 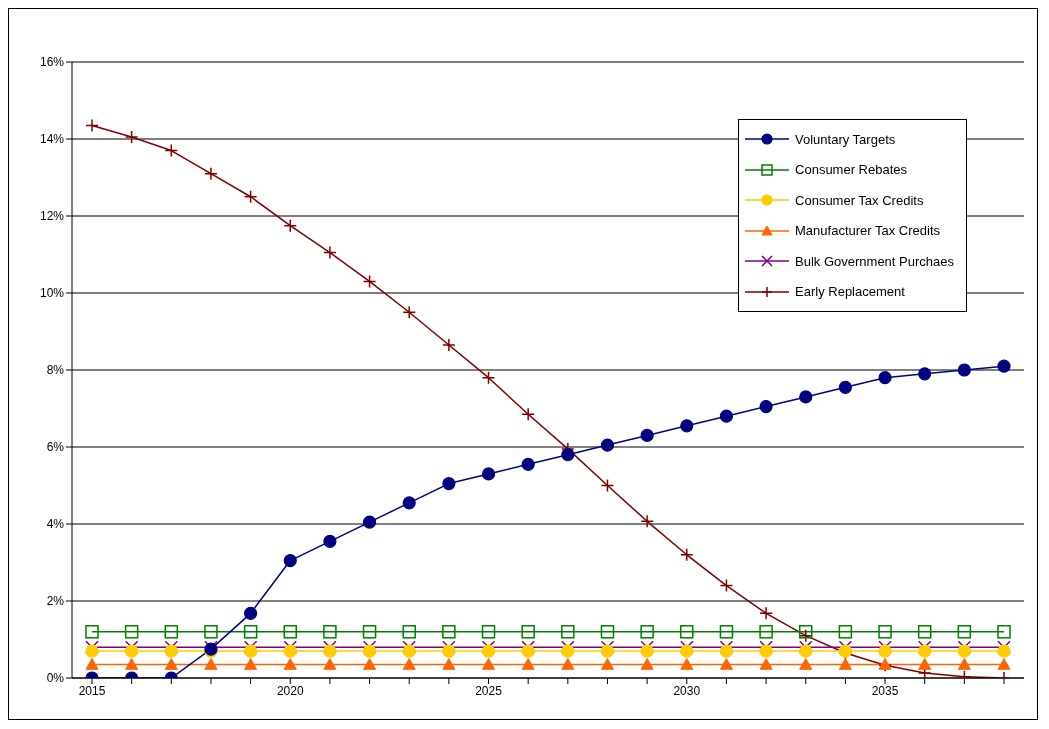 What do you see at coordinates (489, 690) in the screenshot?
I see `x-tick-label: 2025` at bounding box center [489, 690].